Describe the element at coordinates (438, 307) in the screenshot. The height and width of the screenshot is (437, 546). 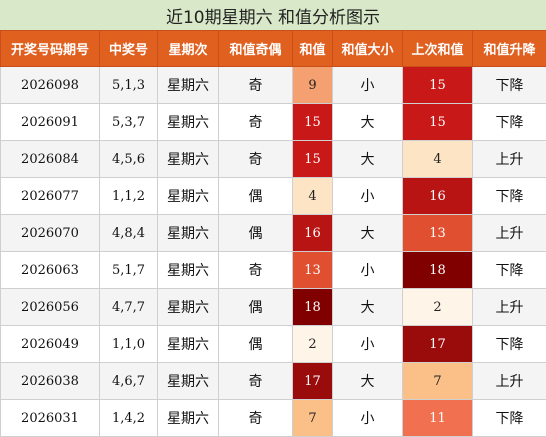
I see `cell-prev-sum: 2` at that location.